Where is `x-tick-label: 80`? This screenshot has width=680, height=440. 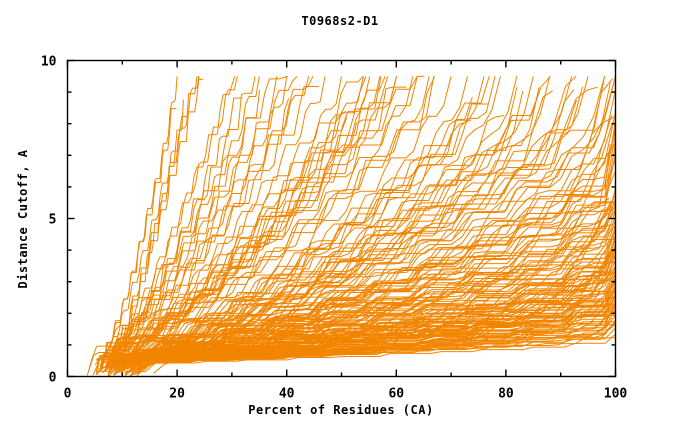 x-tick-label: 80 is located at coordinates (506, 394).